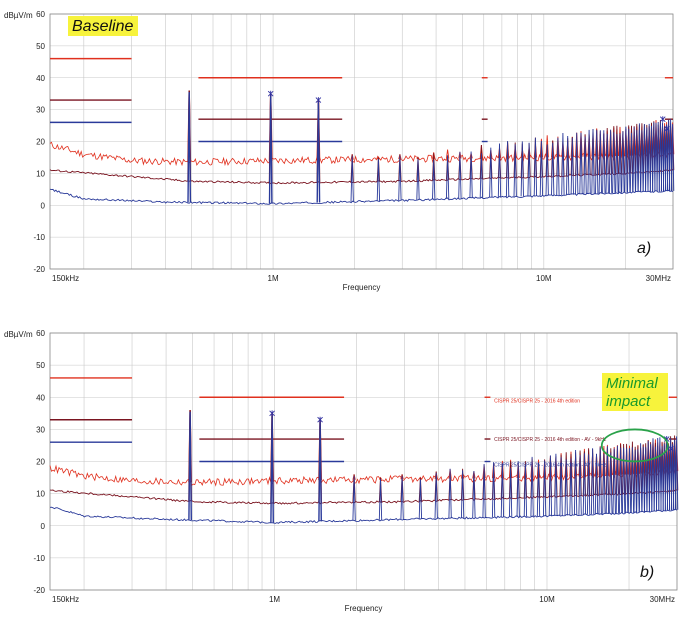  Describe the element at coordinates (40, 429) in the screenshot. I see `y-tick-label: 30` at that location.